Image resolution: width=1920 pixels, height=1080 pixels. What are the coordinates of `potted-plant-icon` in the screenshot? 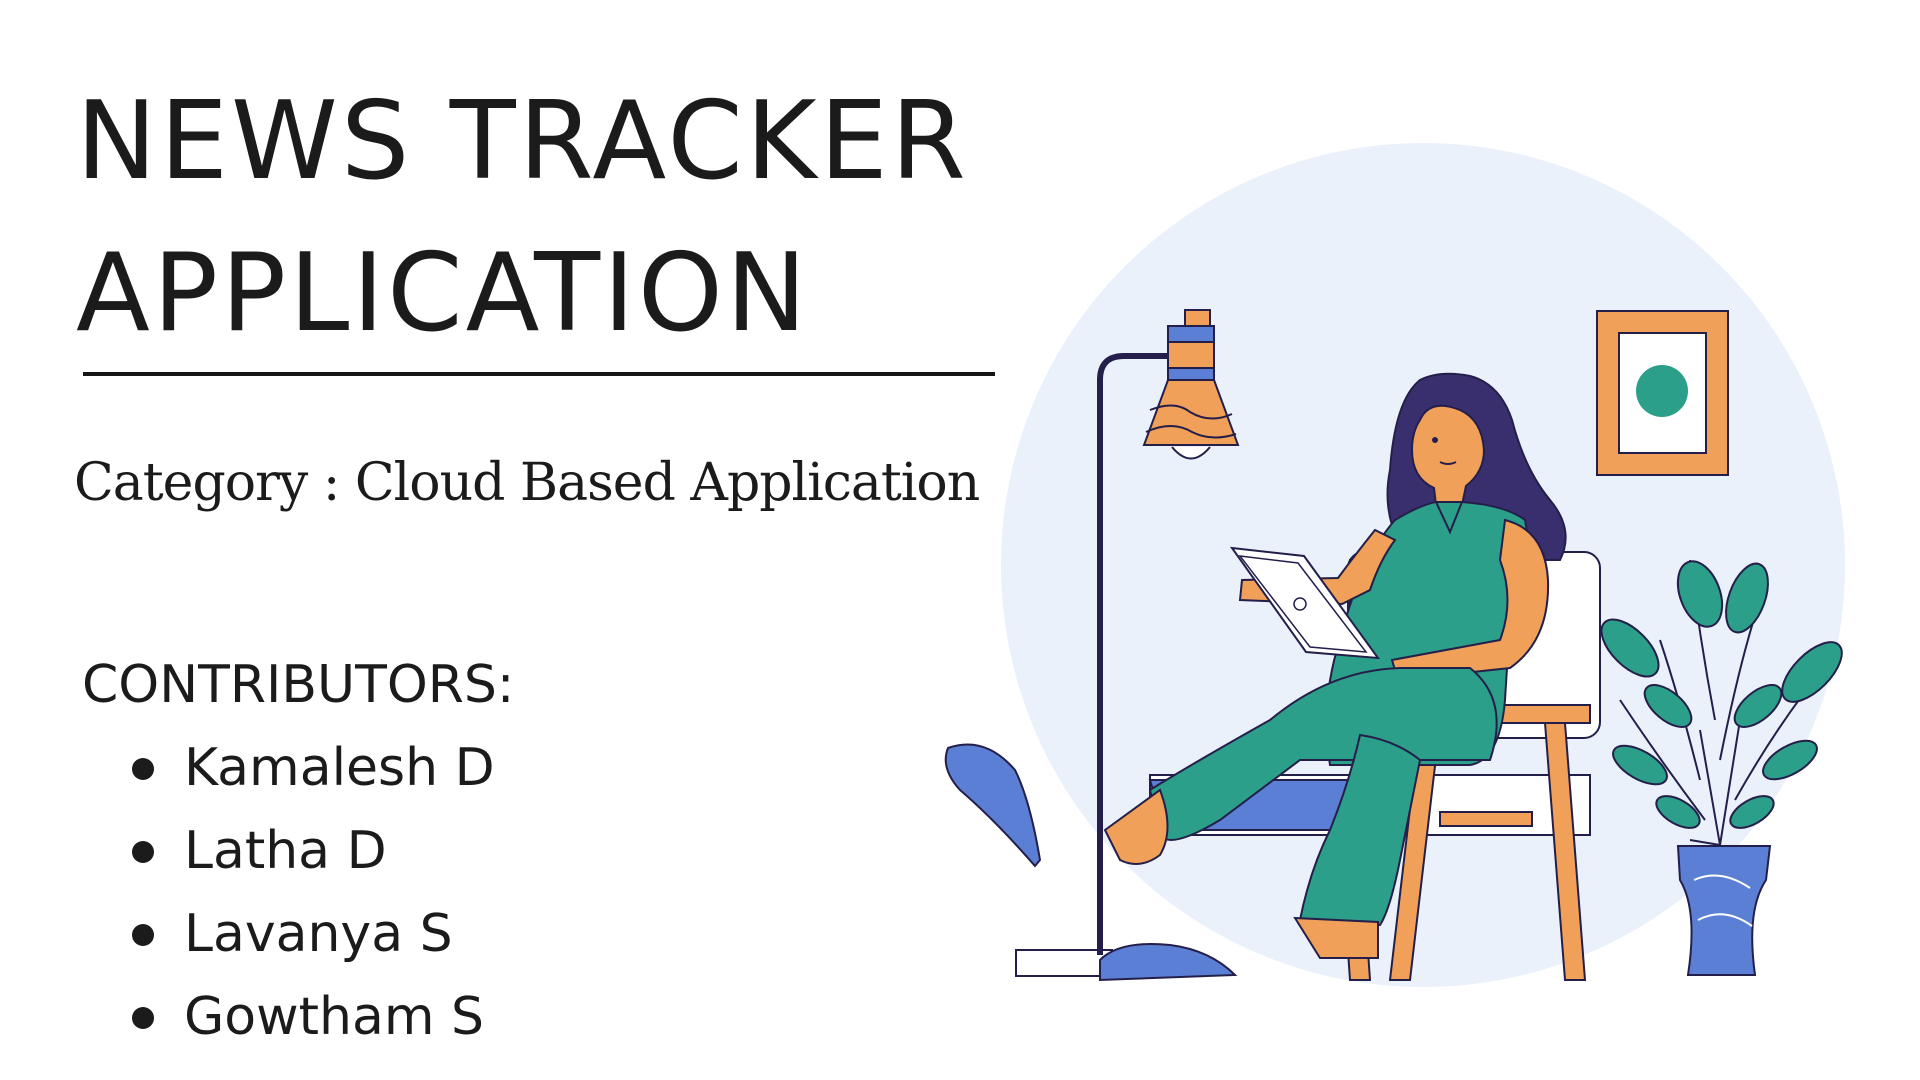 It's located at (1721, 767).